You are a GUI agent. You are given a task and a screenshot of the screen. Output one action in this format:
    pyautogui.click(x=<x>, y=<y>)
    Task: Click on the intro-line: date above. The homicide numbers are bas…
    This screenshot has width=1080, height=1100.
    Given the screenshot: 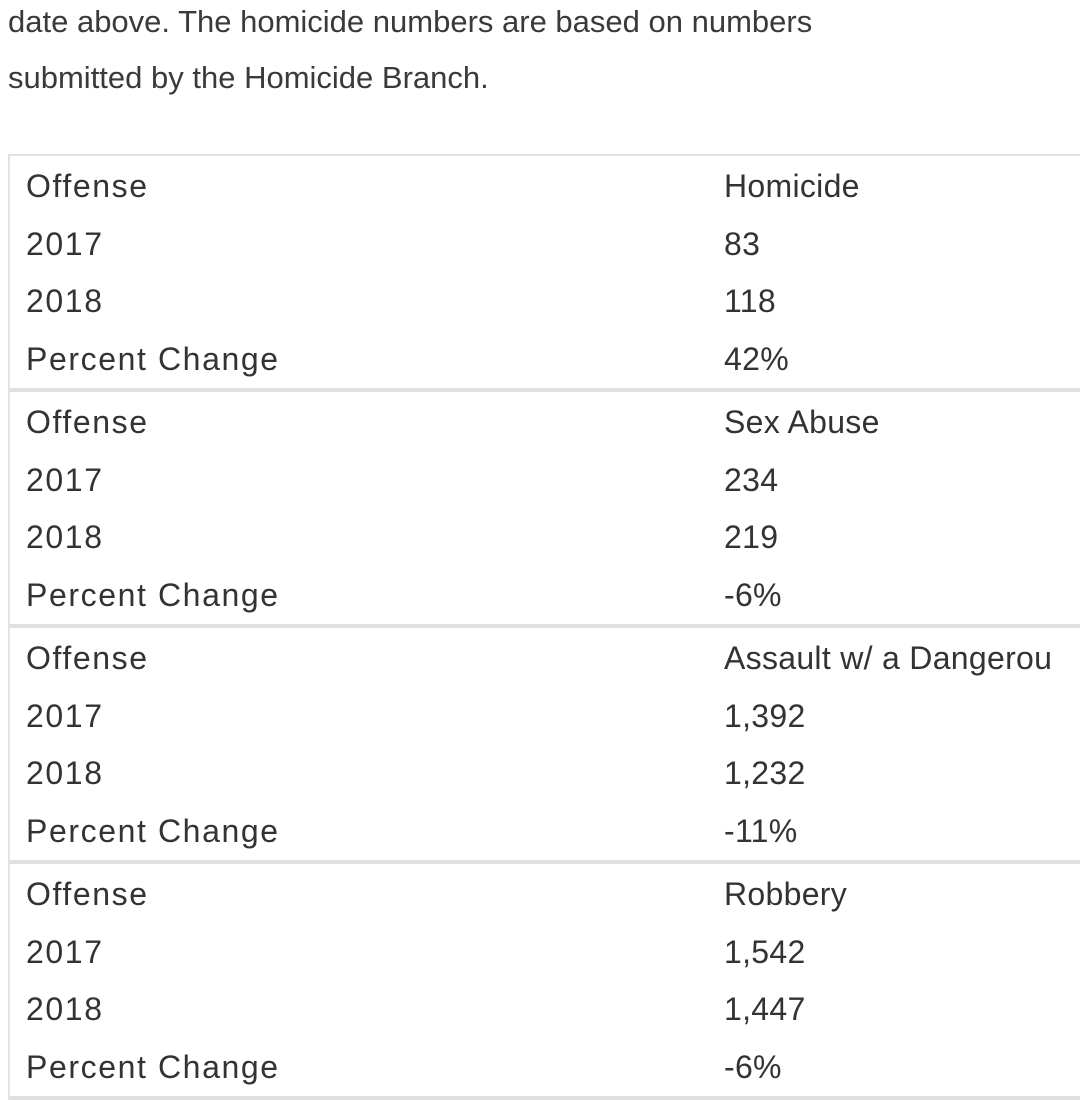 What is the action you would take?
    pyautogui.click(x=410, y=21)
    